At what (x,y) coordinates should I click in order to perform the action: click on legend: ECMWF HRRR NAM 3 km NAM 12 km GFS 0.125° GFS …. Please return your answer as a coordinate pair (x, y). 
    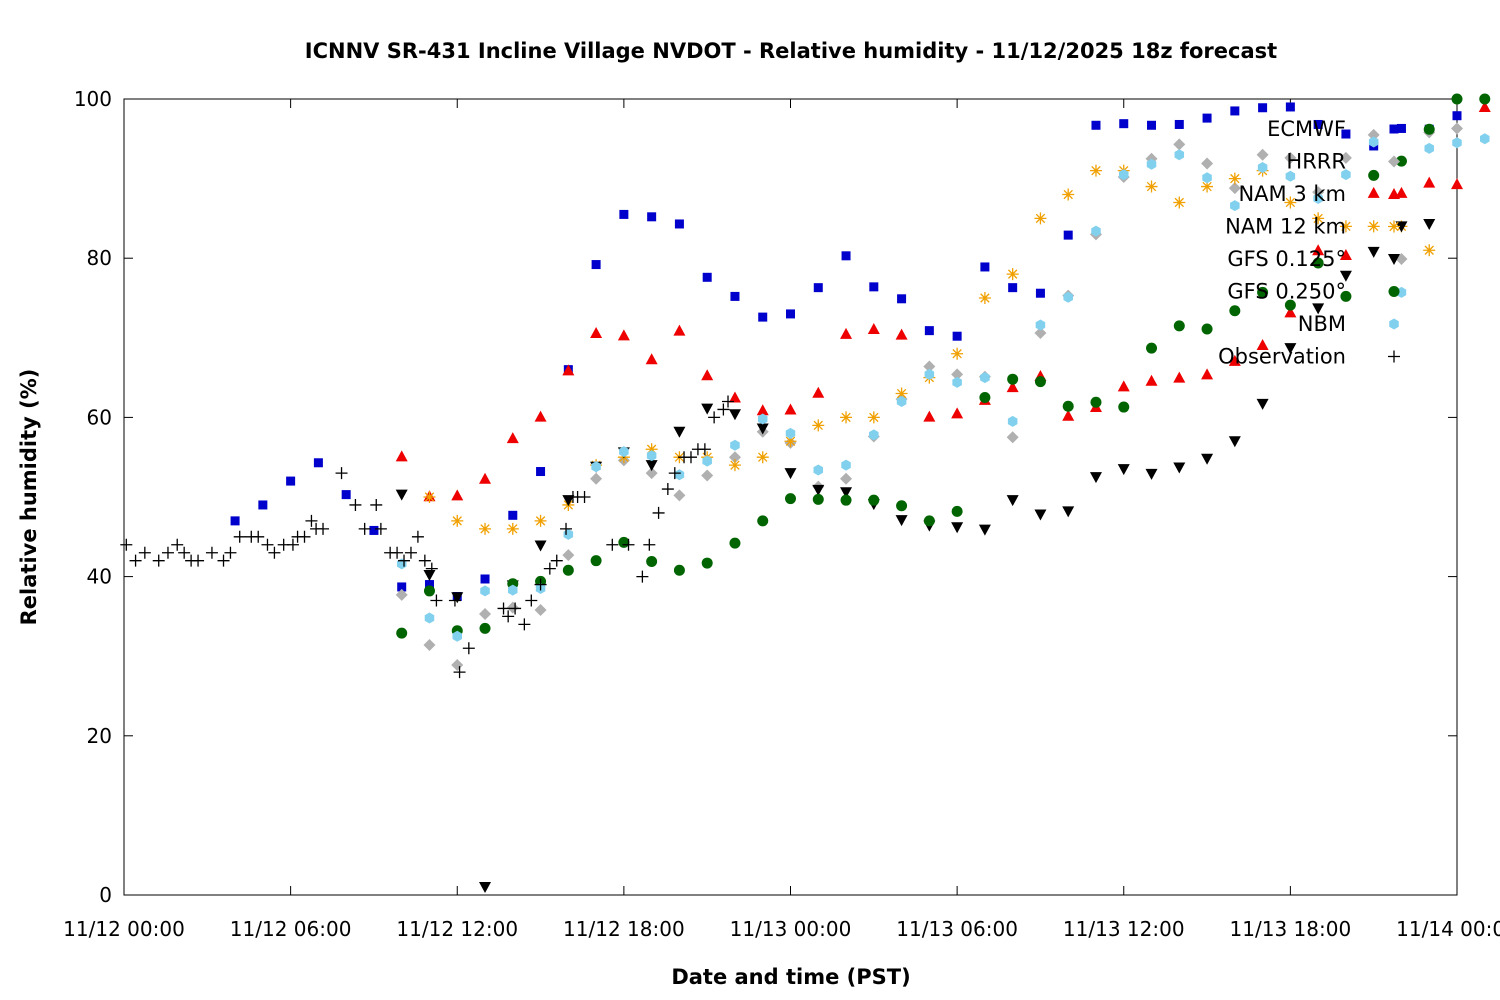
    Looking at the image, I should click on (1309, 243).